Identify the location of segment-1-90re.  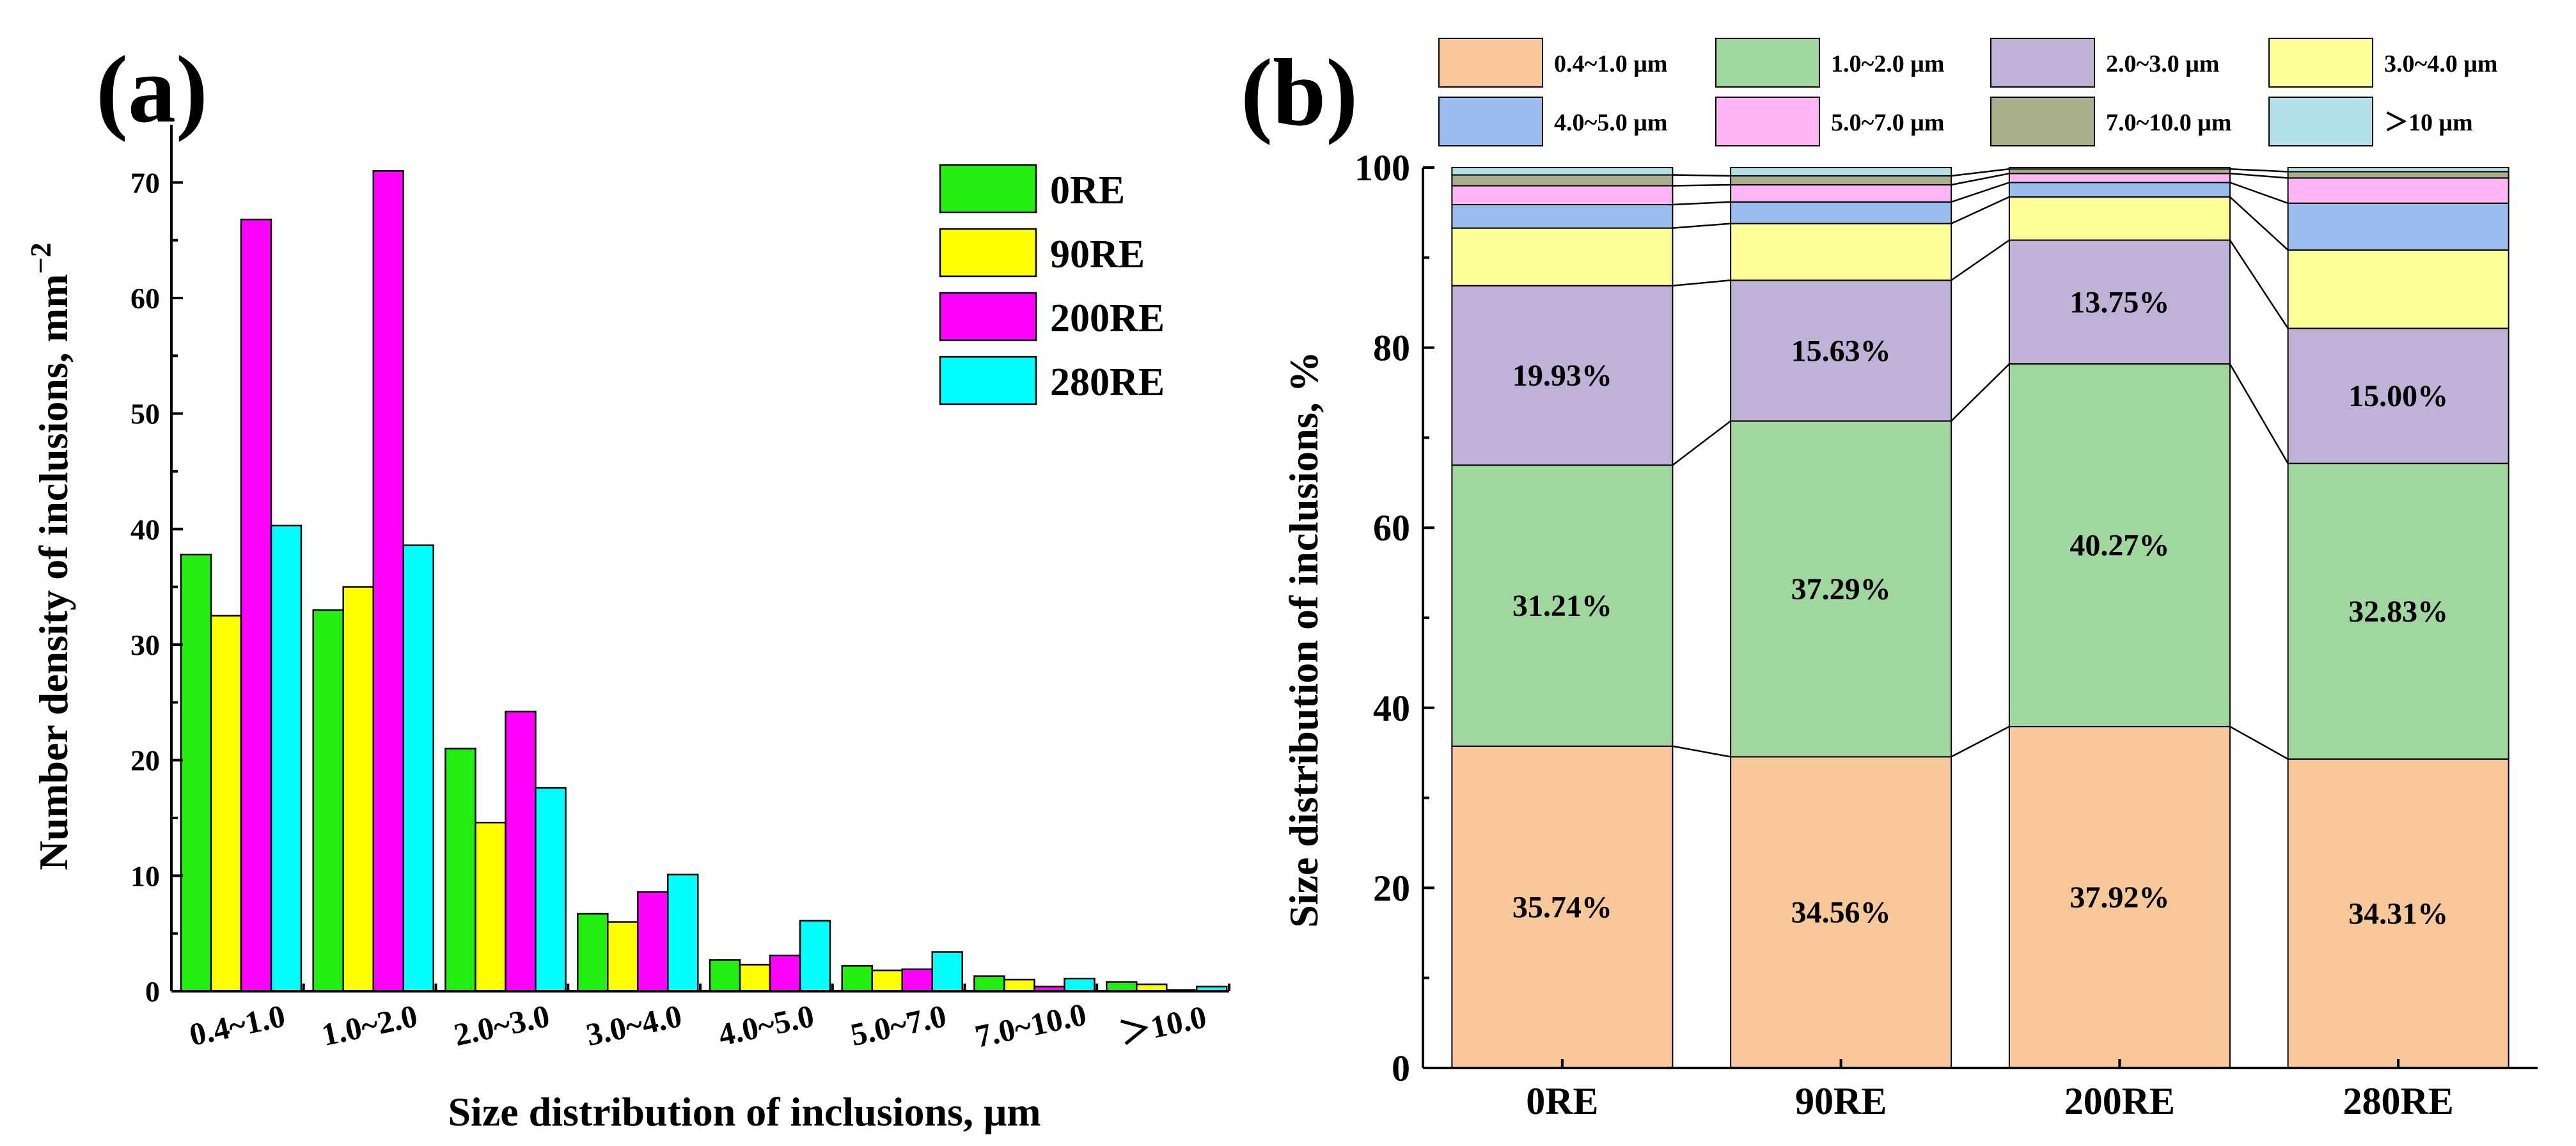
(1841, 913).